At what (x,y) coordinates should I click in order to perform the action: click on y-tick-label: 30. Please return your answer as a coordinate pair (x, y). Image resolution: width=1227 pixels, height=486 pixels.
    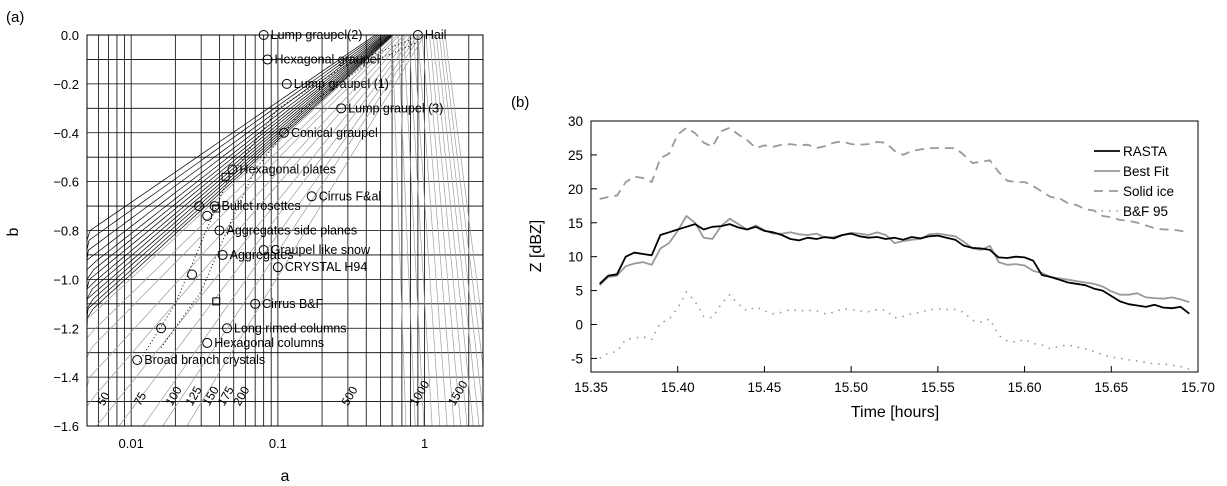
    Looking at the image, I should click on (575, 121).